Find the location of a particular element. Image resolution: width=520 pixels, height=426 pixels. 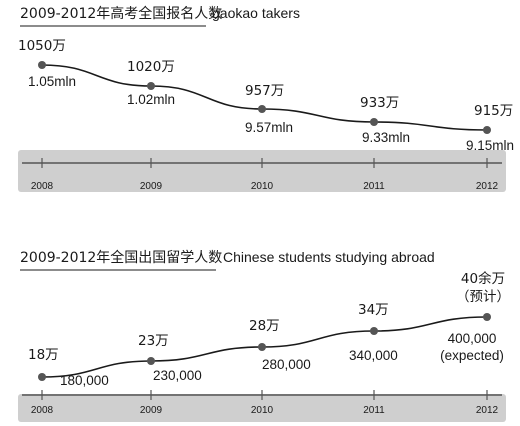

data-label-cn: 23万 is located at coordinates (153, 341).